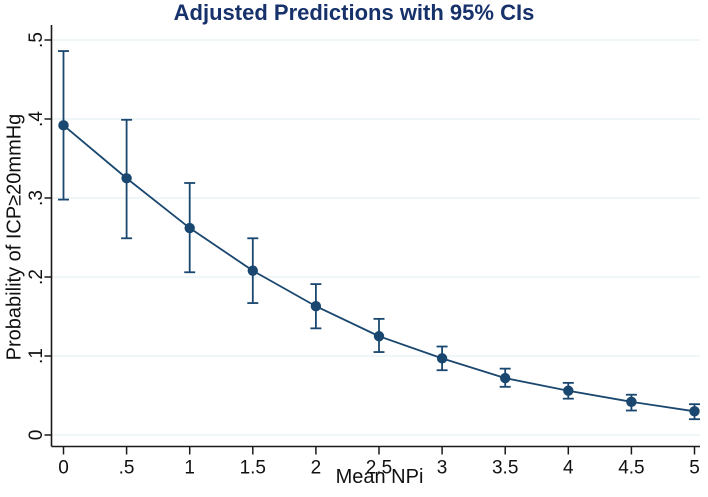  What do you see at coordinates (36, 119) in the screenshot?
I see `y-tick-label: .4` at bounding box center [36, 119].